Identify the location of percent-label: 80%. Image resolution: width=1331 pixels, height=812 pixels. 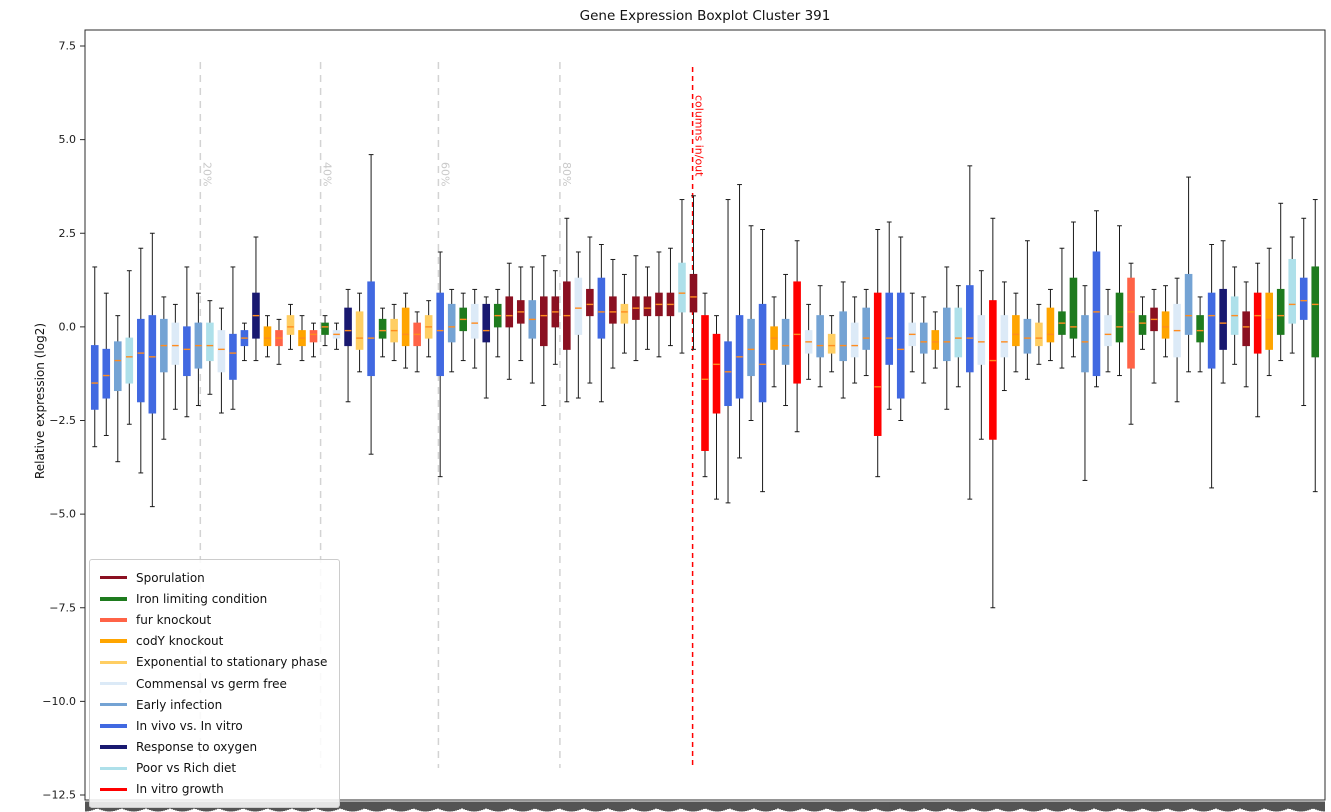
(566, 174).